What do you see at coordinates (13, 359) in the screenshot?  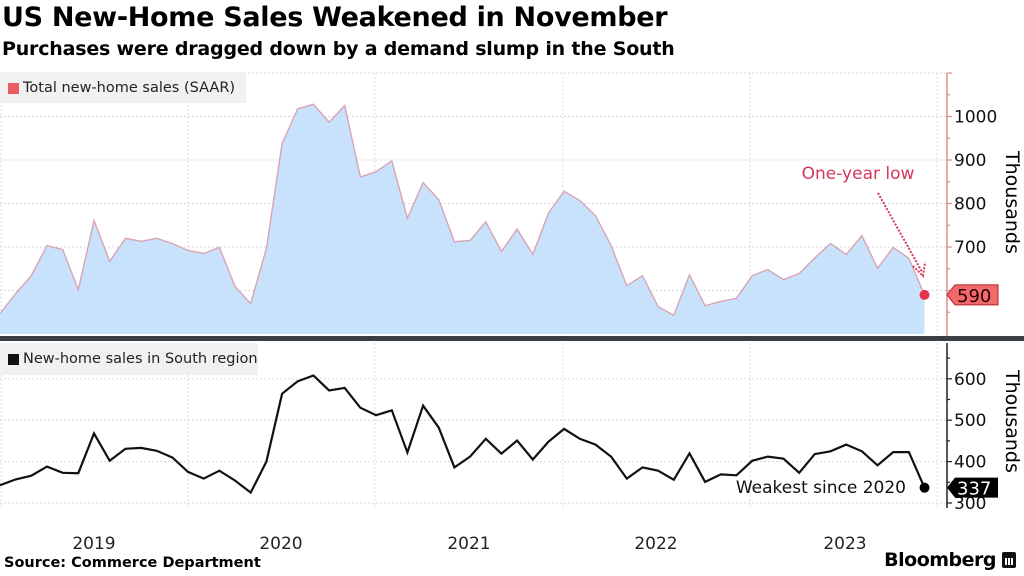 I see `lower-legend-swatch` at bounding box center [13, 359].